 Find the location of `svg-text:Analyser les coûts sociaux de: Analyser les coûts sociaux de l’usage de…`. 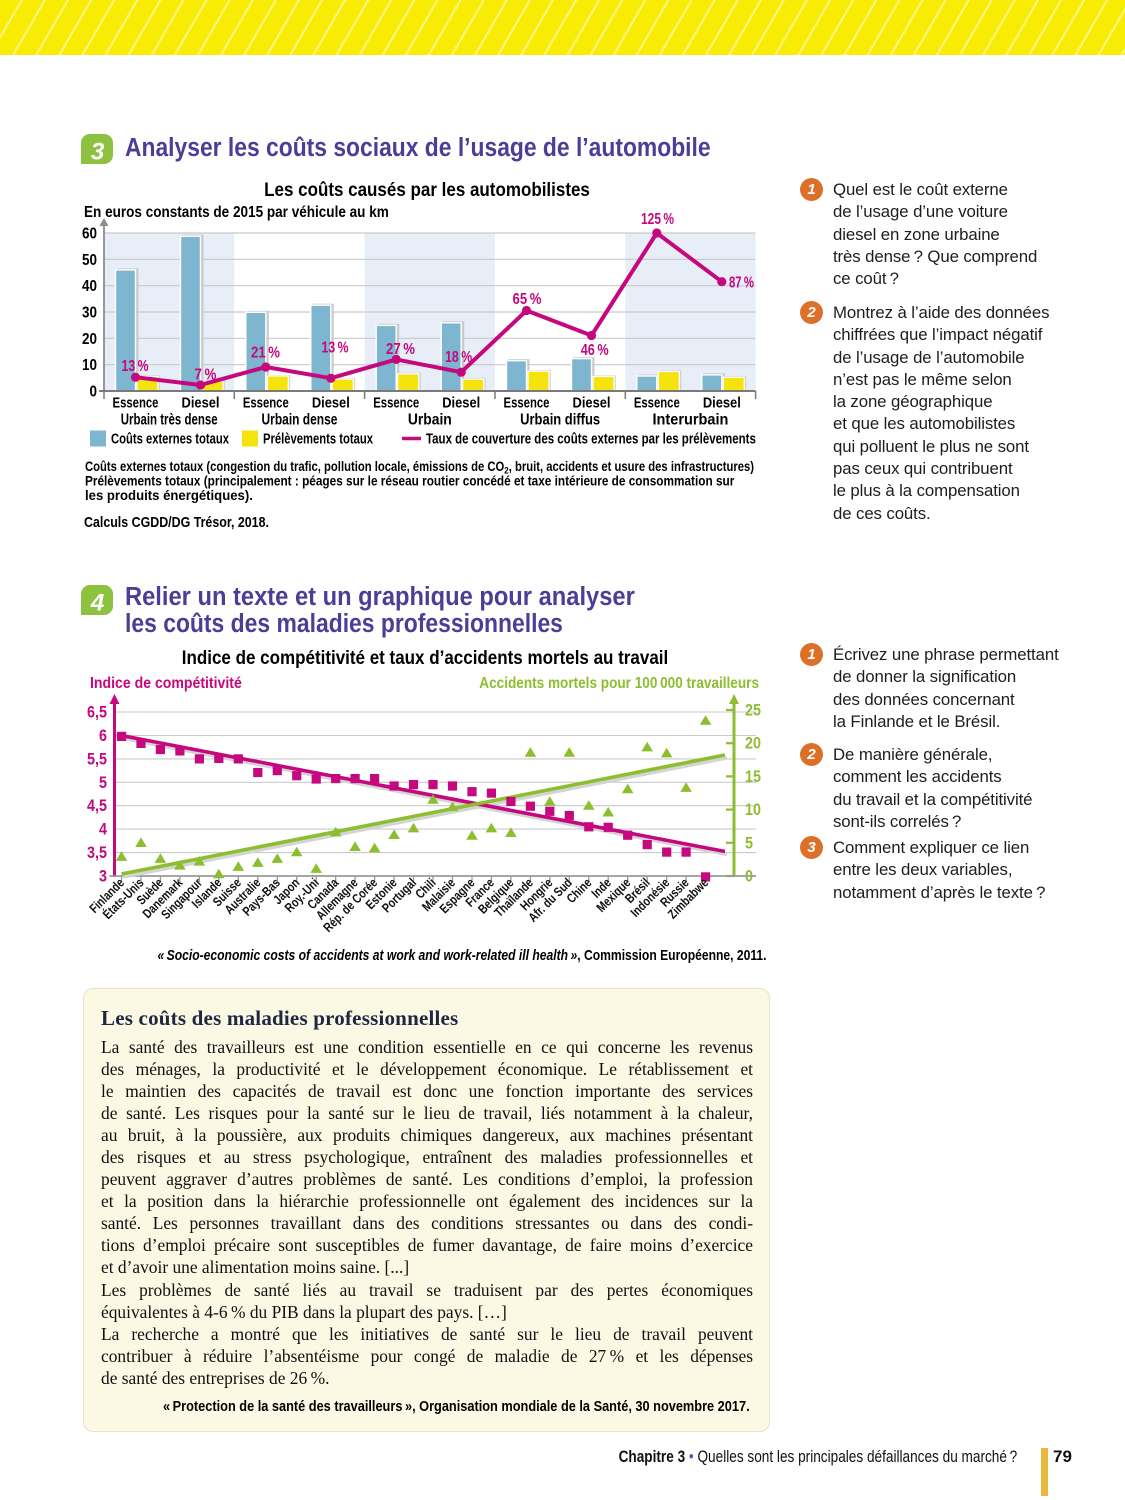

svg-text:Analyser les coûts sociaux de: Analyser les coûts sociaux de l’usage de… is located at coordinates (418, 148).